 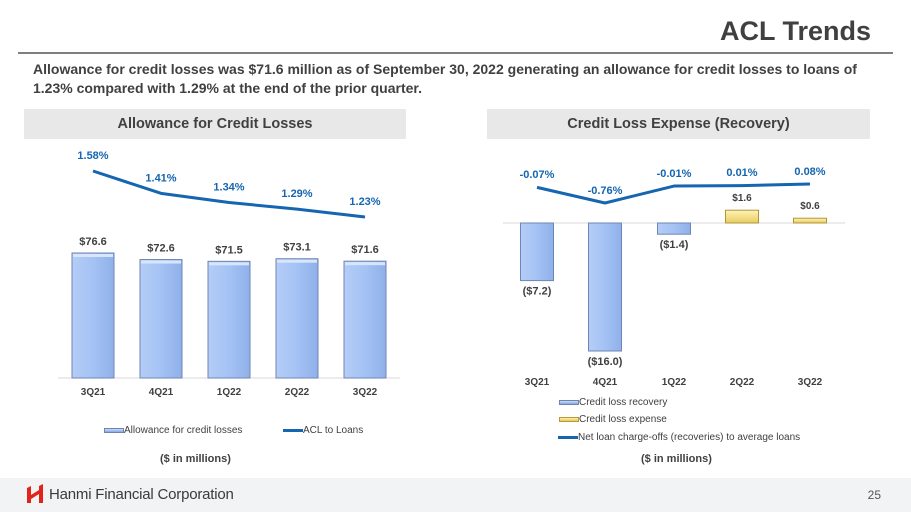 I want to click on bar-data-label: ($16.0), so click(x=605, y=362).